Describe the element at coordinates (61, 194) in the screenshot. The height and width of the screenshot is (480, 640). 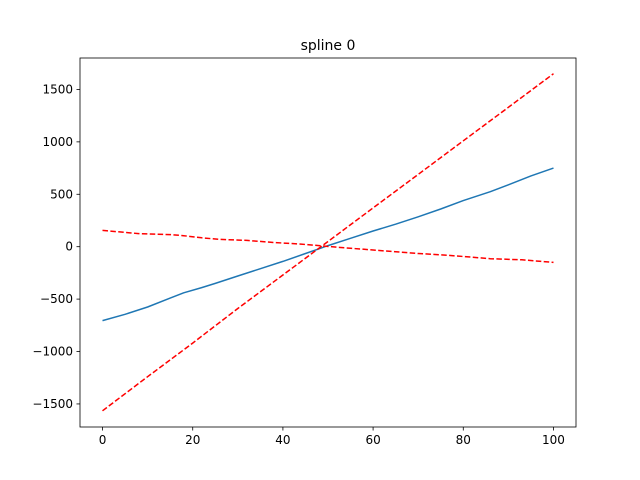
I see `y-tick-label: 500` at that location.